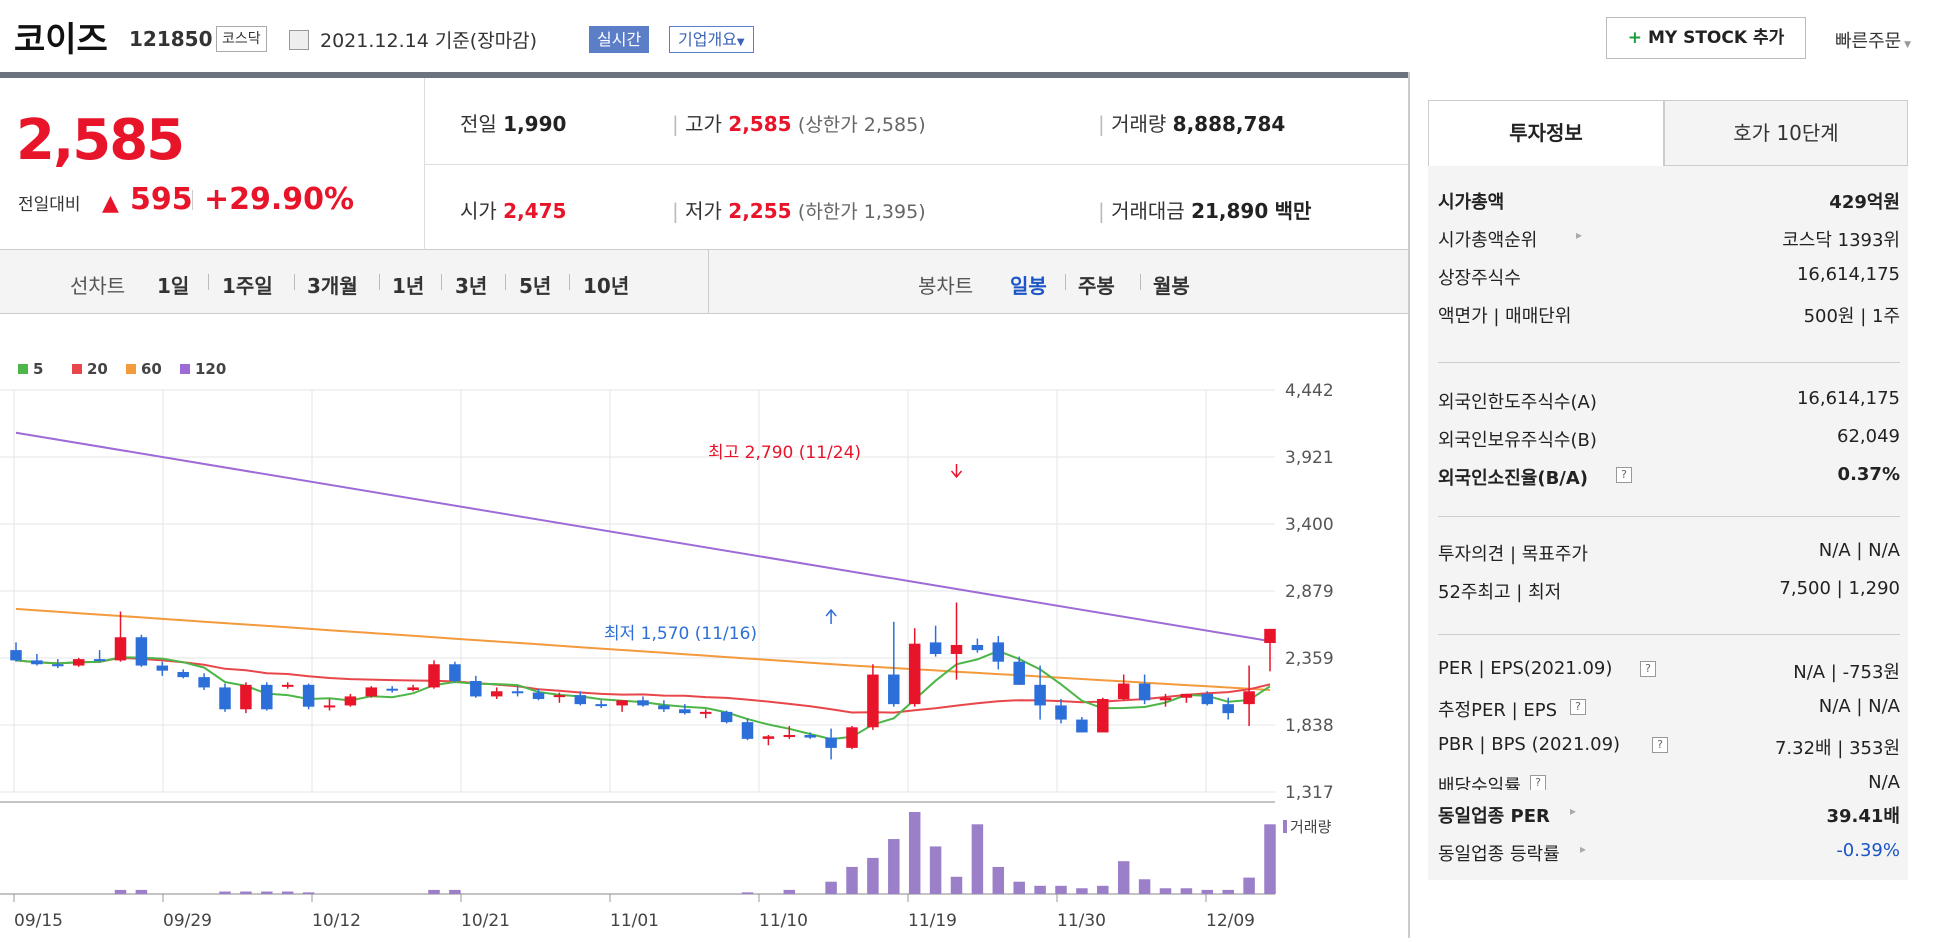 This screenshot has height=942, width=1938. Describe the element at coordinates (956, 471) in the screenshot. I see `high-arrow-icon` at that location.